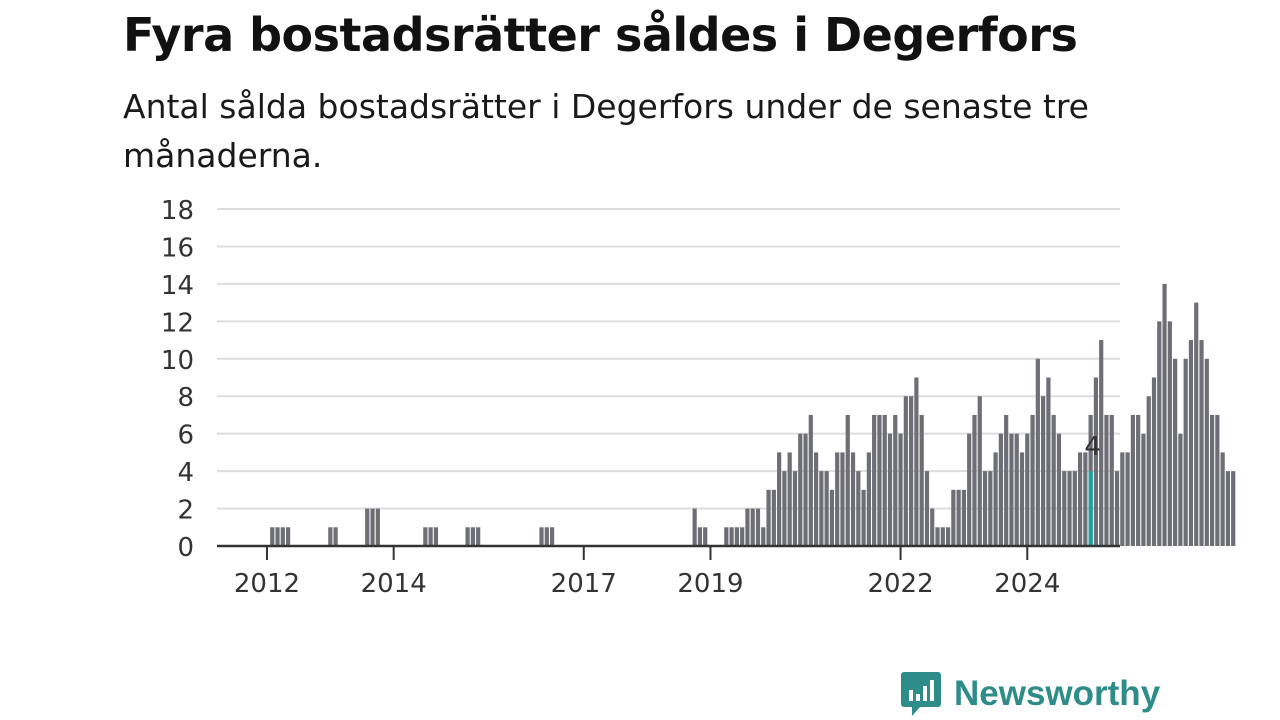 Image resolution: width=1280 pixels, height=720 pixels. Describe the element at coordinates (177, 248) in the screenshot. I see `y-tick-label: 16` at that location.